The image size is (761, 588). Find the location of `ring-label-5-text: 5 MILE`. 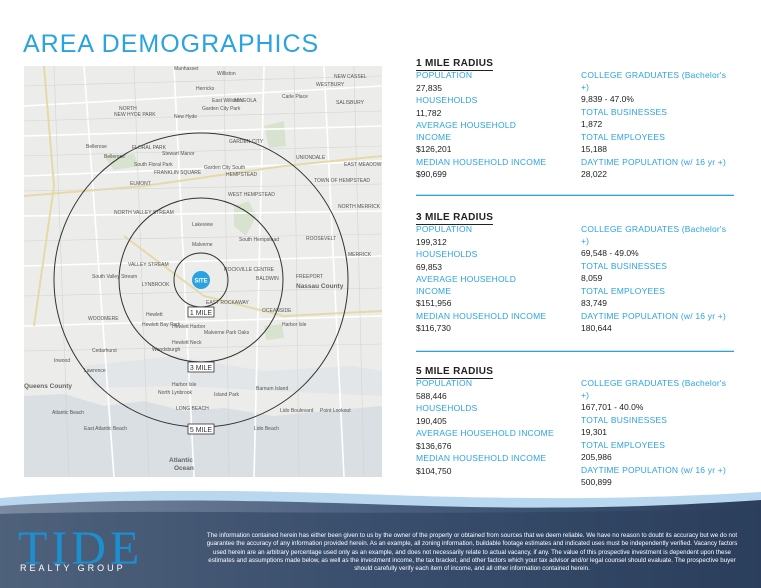

ring-label-5-text: 5 MILE is located at coordinates (201, 430).